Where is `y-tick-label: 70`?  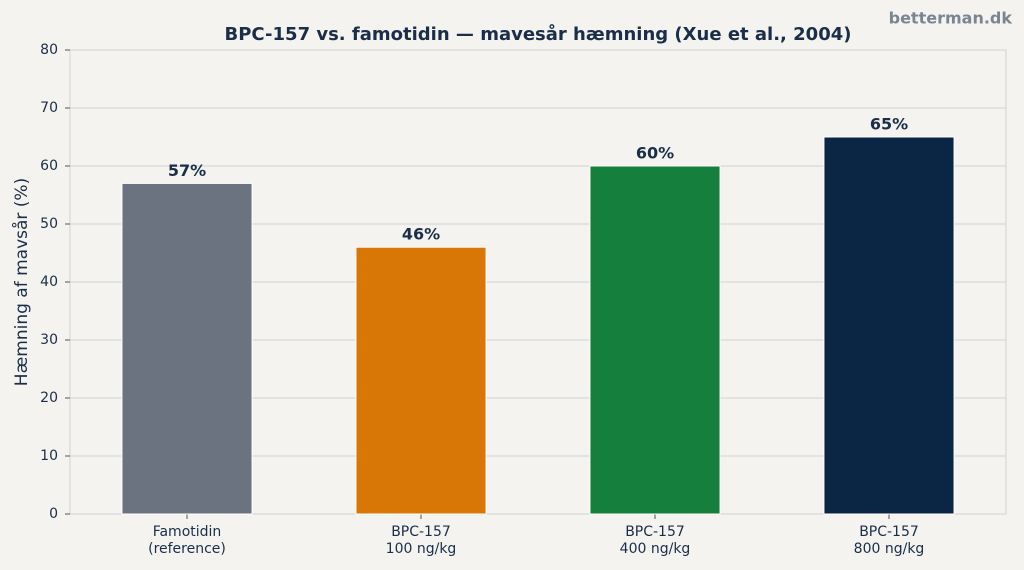
y-tick-label: 70 is located at coordinates (49, 108).